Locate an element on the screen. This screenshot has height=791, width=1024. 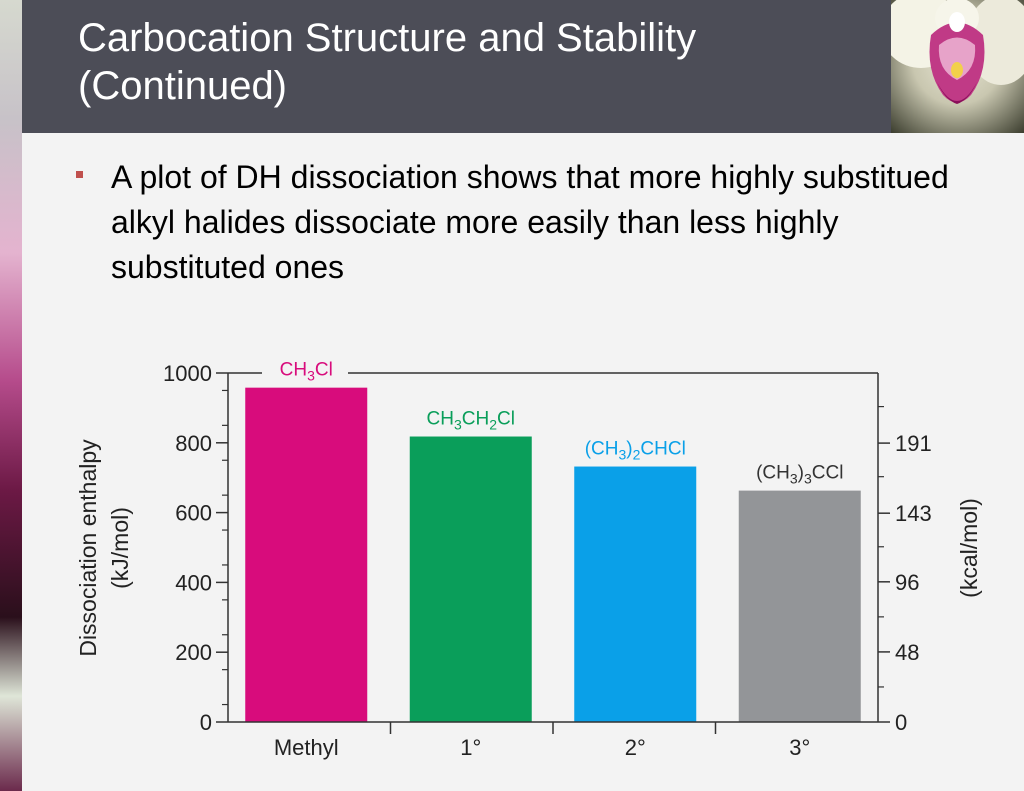
y2-tick-label-2: 96 is located at coordinates (907, 582).